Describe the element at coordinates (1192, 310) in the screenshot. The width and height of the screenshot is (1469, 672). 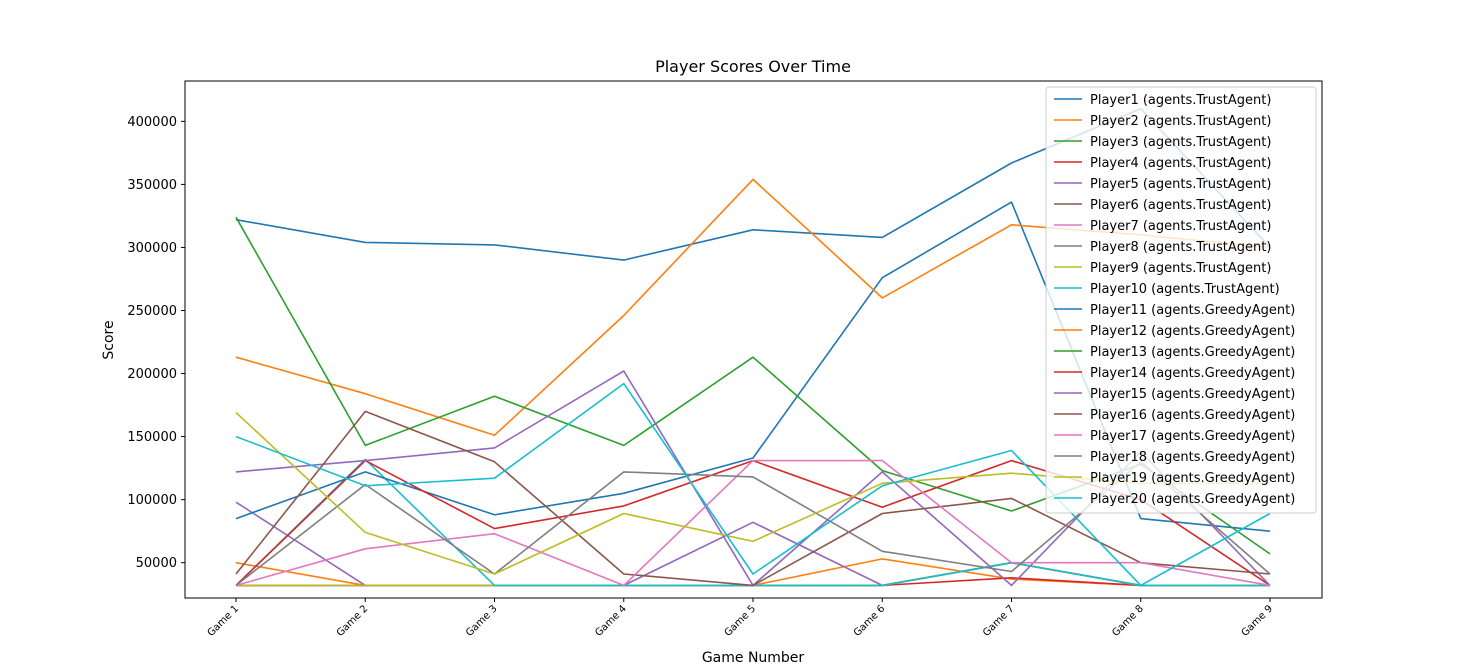
I see `legend-label: Player11 (agents.GreedyAgent)` at that location.